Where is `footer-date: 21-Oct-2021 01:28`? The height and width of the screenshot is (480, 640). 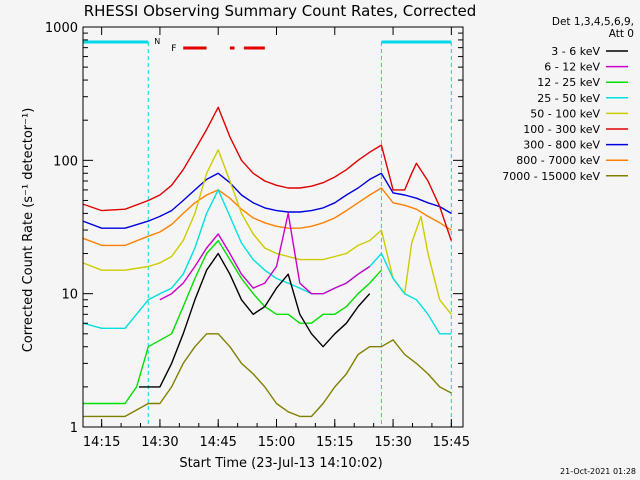 footer-date: 21-Oct-2021 01:28 is located at coordinates (598, 471).